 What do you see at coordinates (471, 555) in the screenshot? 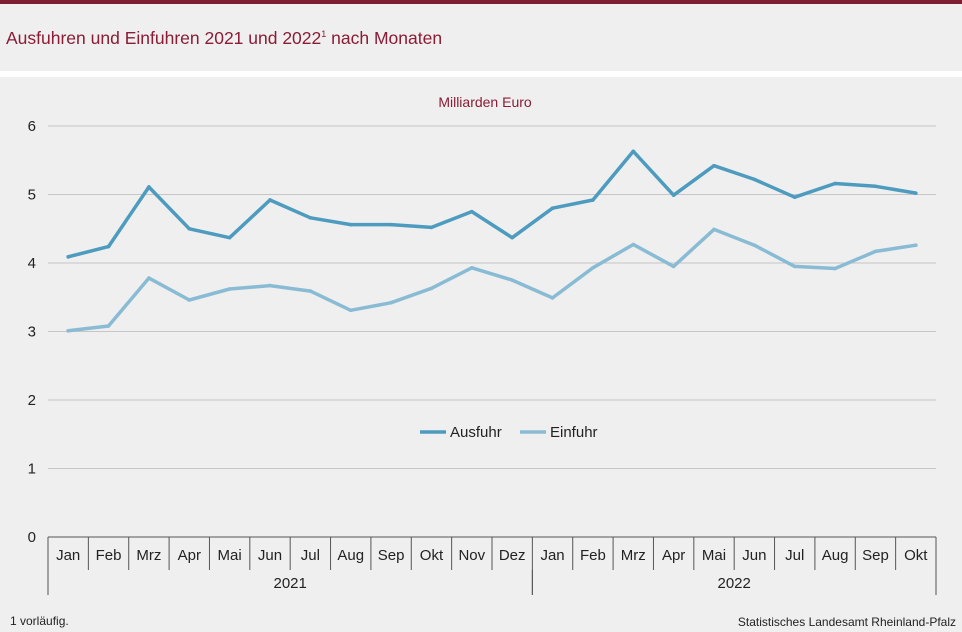
I see `x-tick-label: Nov` at bounding box center [471, 555].